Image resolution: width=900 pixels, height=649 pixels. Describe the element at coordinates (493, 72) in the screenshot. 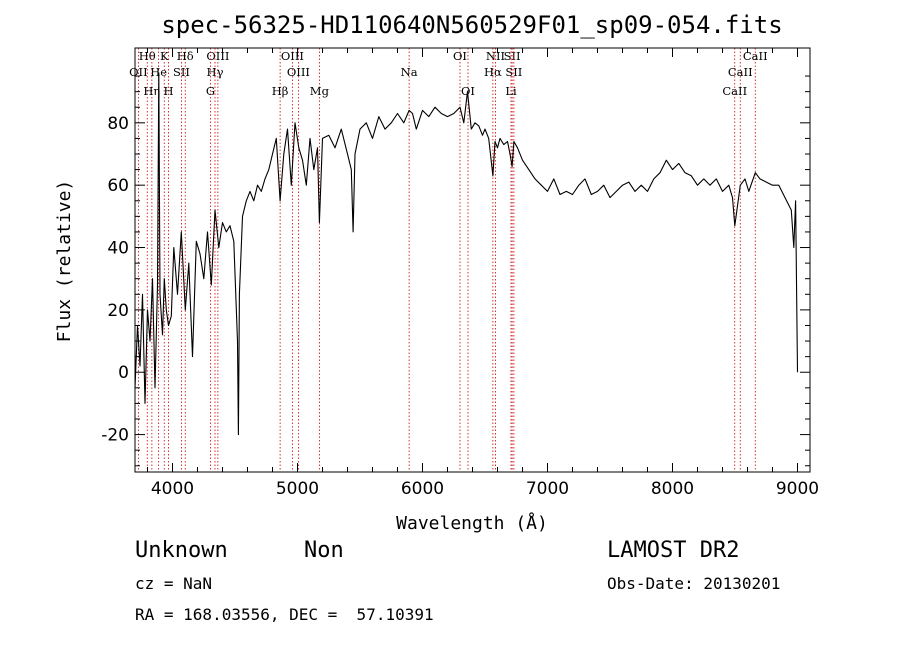

I see `line-marker-label-15: Hα` at that location.